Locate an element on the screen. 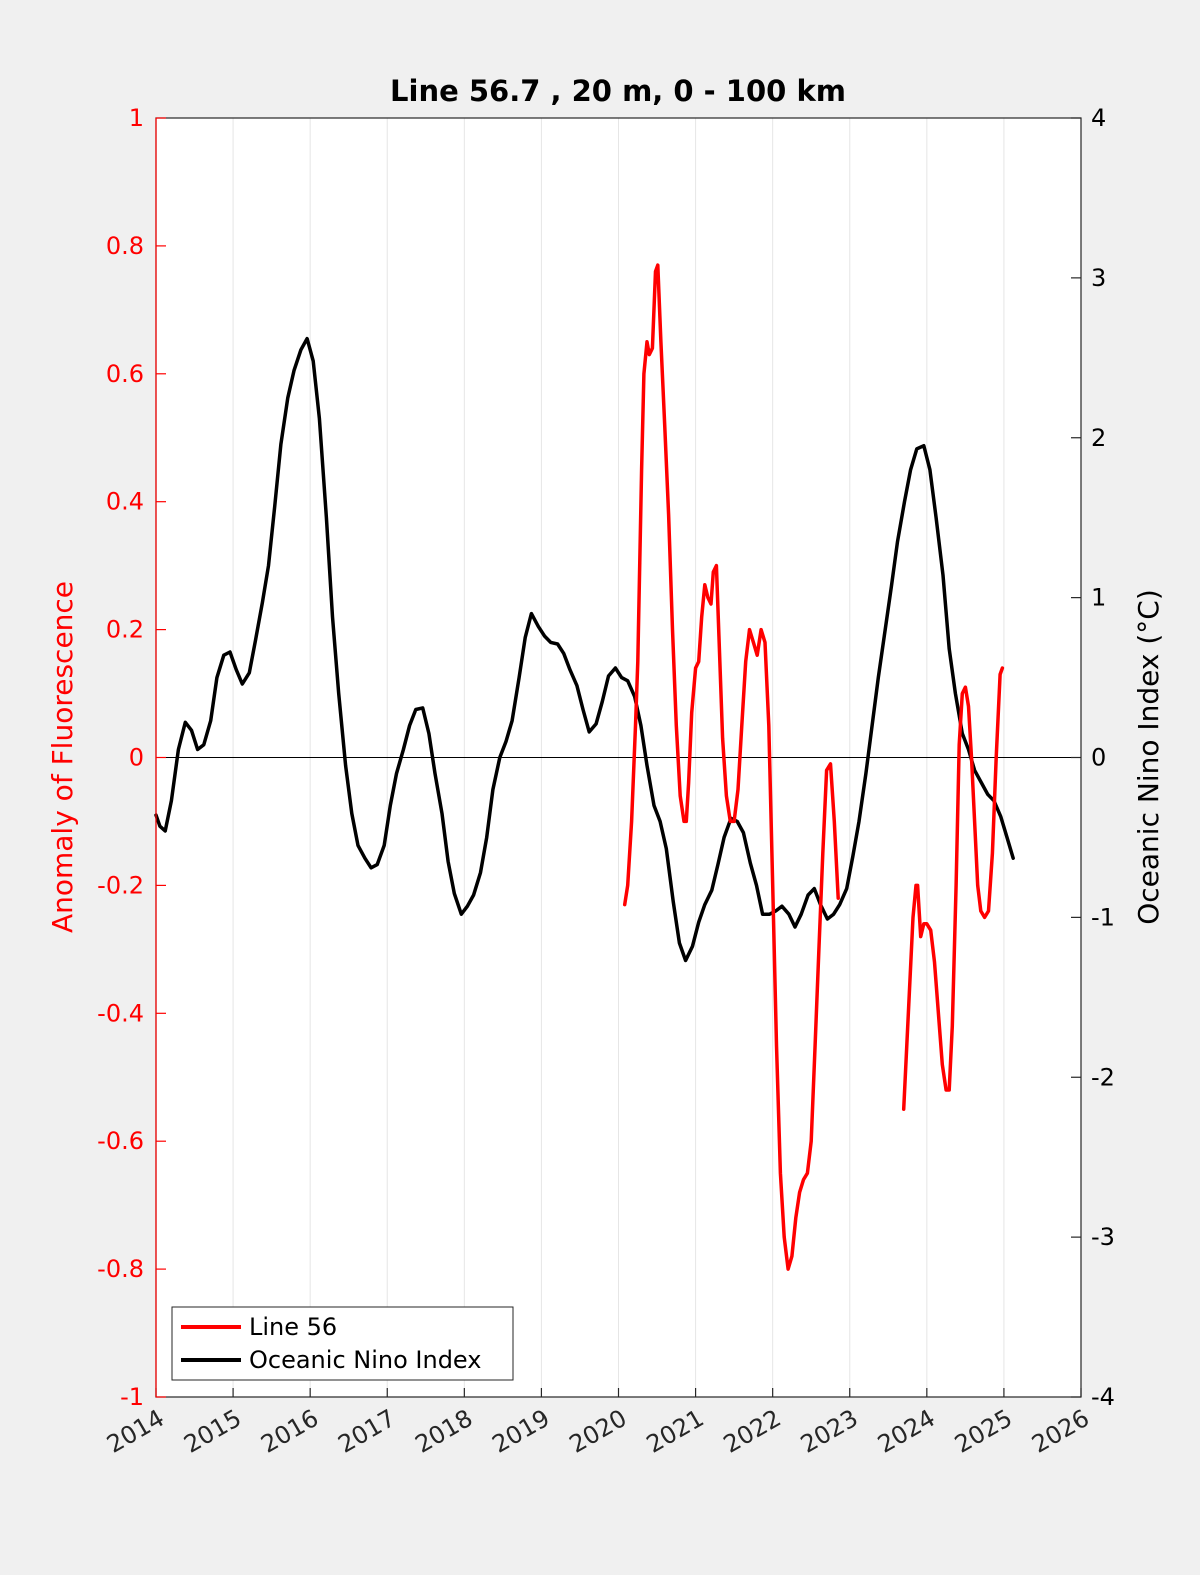 Image resolution: width=1200 pixels, height=1575 pixels. y-left-tick-label: 1 is located at coordinates (136, 118).